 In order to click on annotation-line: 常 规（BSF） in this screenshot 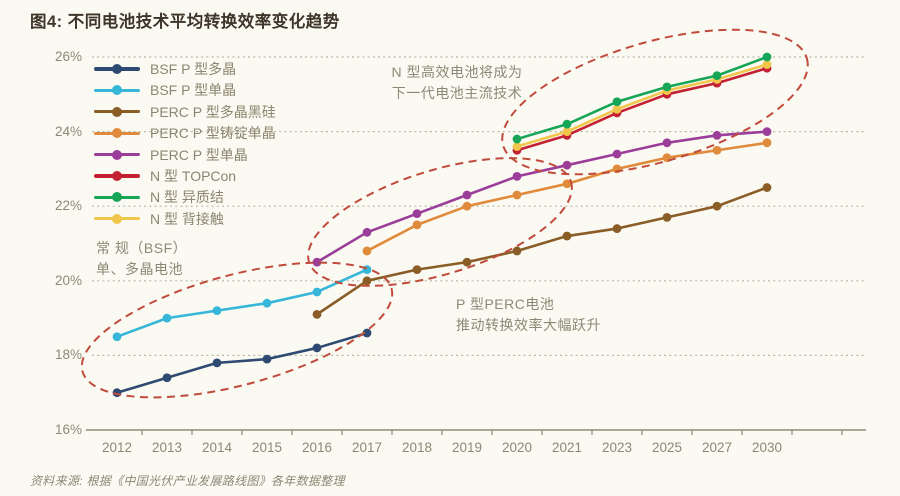, I will do `click(142, 248)`.